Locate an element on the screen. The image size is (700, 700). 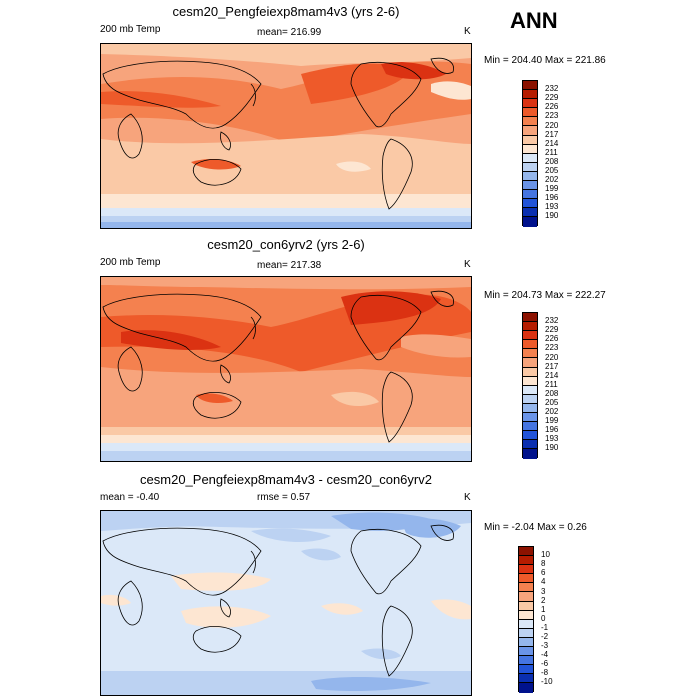
panel-3-colorbar is located at coordinates (526, 619).